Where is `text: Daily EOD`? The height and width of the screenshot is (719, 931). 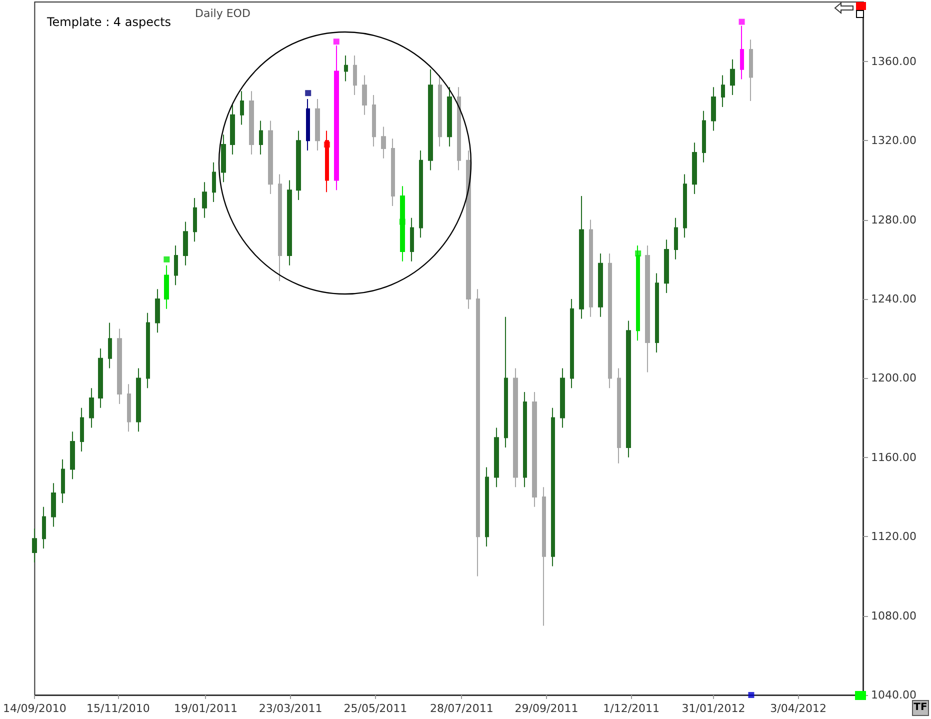
text: Daily EOD is located at coordinates (222, 13).